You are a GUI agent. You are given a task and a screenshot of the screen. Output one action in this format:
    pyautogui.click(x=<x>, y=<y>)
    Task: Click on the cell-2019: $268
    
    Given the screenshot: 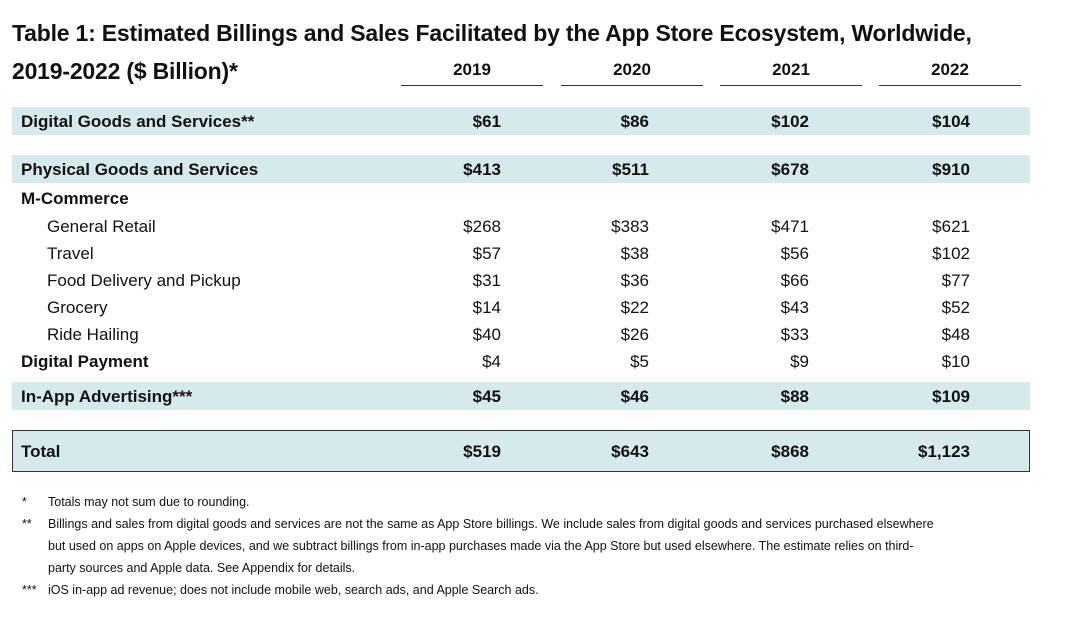 What is the action you would take?
    pyautogui.click(x=482, y=226)
    